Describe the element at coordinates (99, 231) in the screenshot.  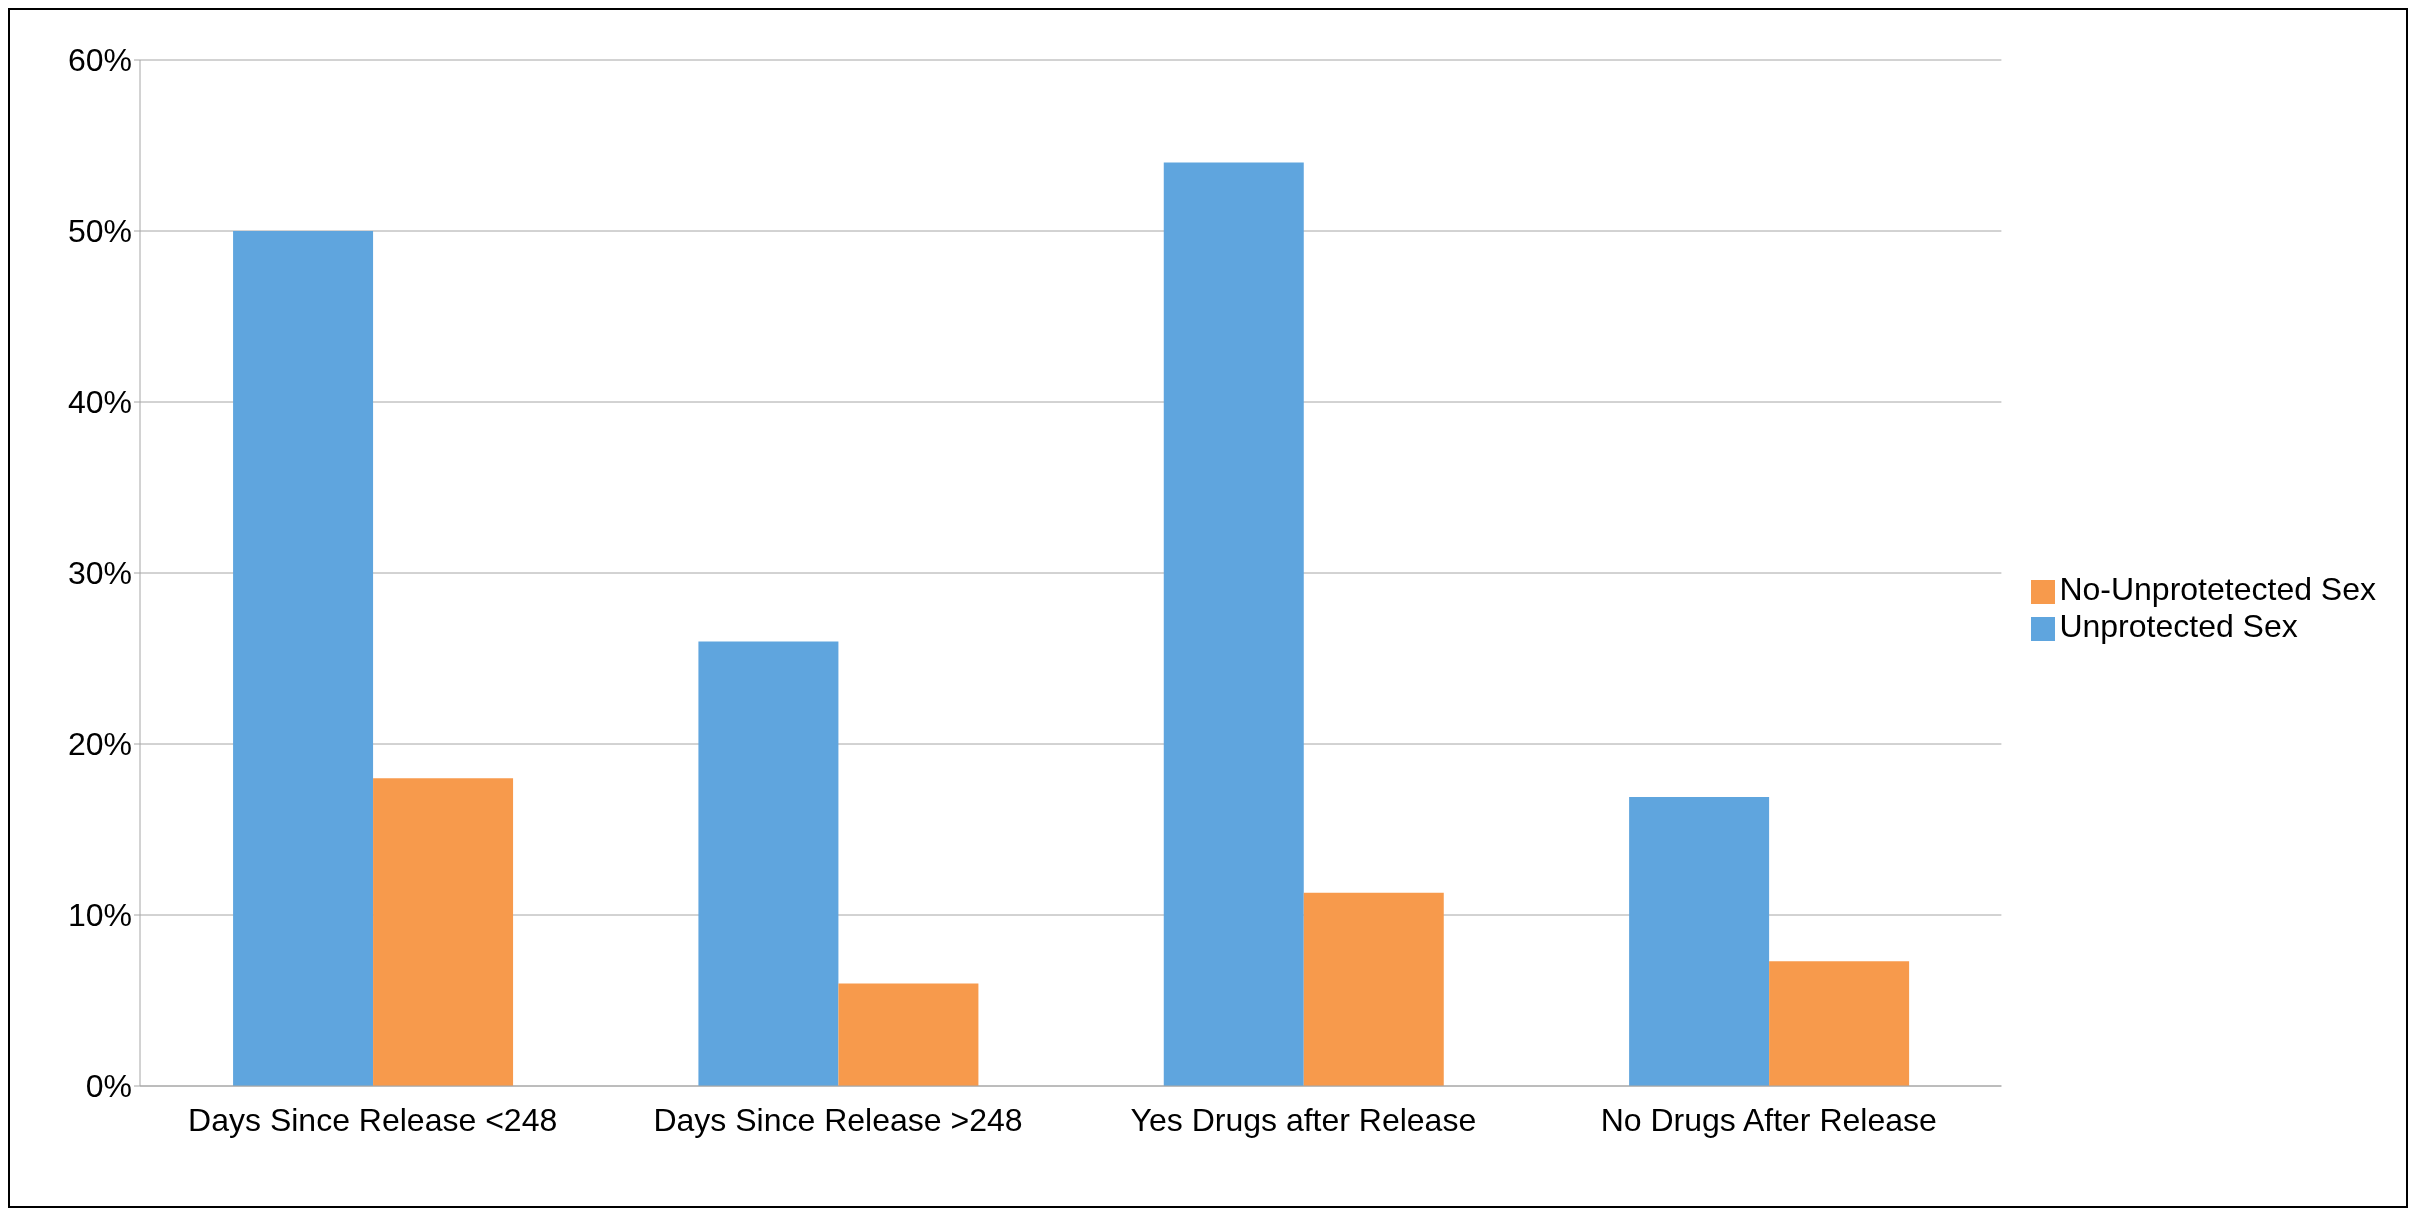
I see `y-tick-label: 50%` at that location.